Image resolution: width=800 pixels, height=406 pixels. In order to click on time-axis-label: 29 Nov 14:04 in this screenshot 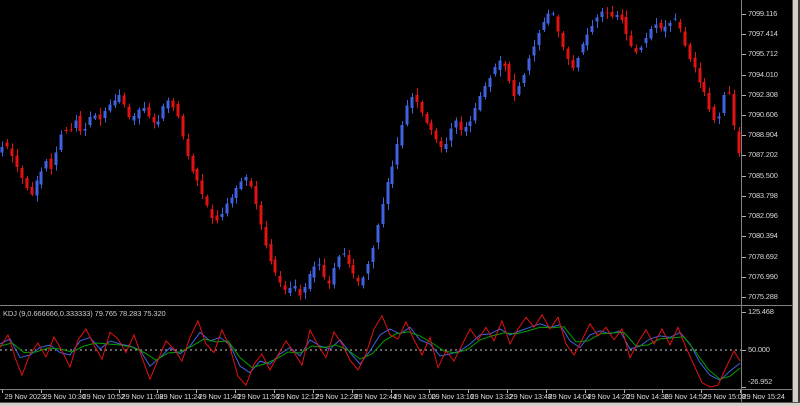, I will do `click(569, 396)`.